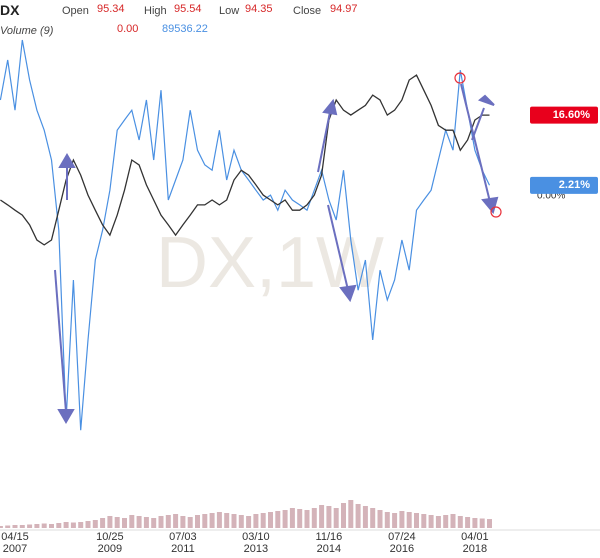 The width and height of the screenshot is (600, 558). Describe the element at coordinates (329, 543) in the screenshot. I see `x-tick-label: 11/16 2014` at that location.